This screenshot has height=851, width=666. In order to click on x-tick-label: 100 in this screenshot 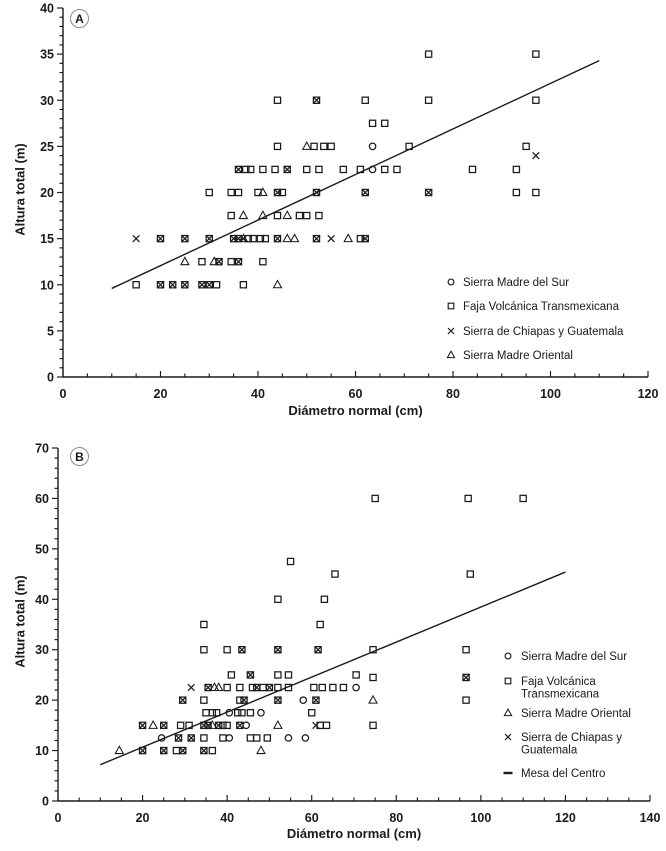, I will do `click(550, 394)`.